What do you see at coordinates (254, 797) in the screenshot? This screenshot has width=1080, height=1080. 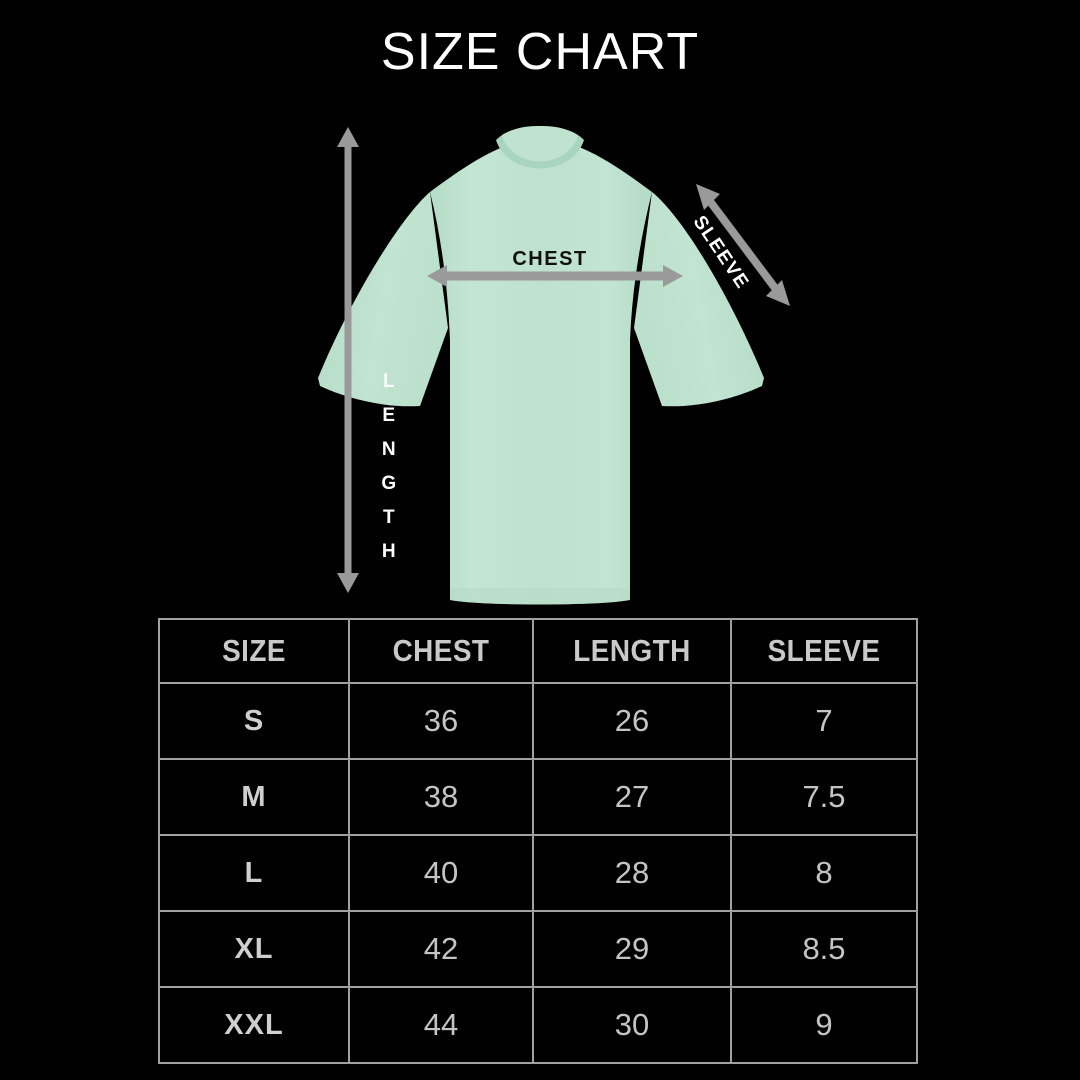 I see `cell-size: M` at bounding box center [254, 797].